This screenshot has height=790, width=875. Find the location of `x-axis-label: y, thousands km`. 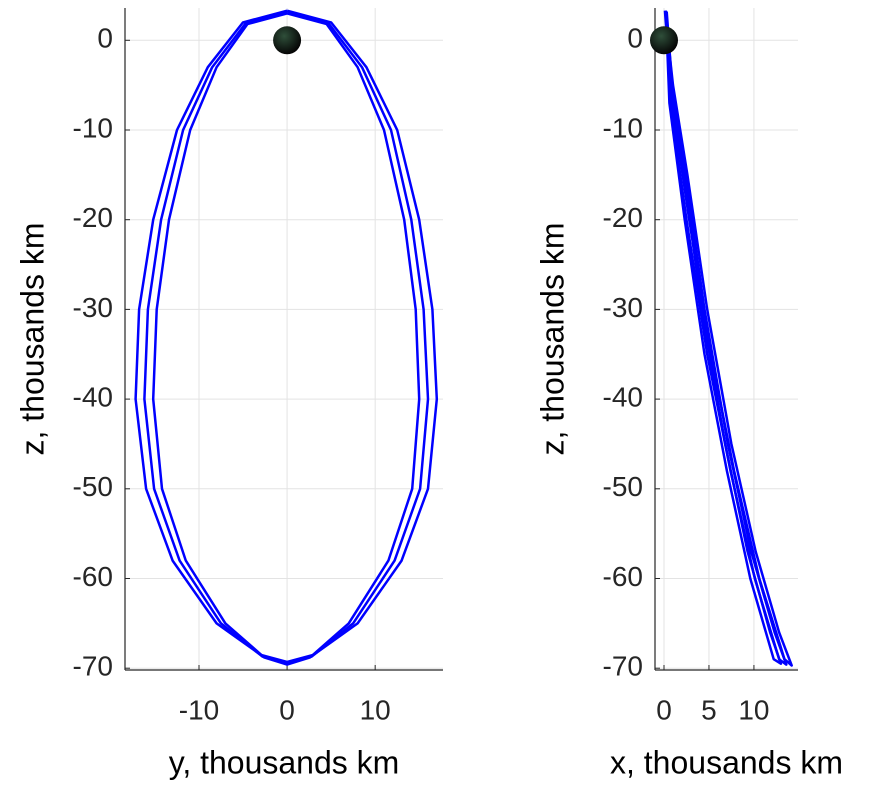

x-axis-label: y, thousands km is located at coordinates (284, 762).